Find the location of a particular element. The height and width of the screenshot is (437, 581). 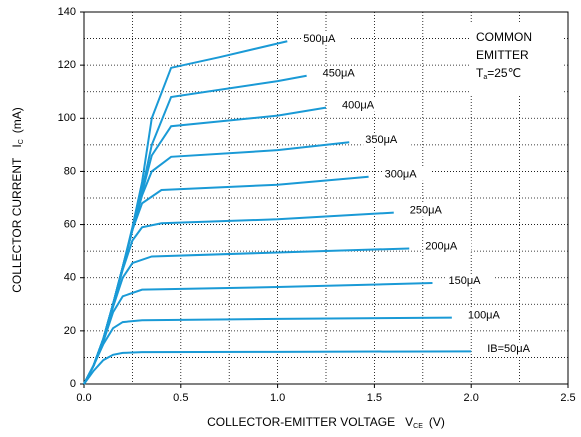

series-label: 150μA is located at coordinates (464, 281).